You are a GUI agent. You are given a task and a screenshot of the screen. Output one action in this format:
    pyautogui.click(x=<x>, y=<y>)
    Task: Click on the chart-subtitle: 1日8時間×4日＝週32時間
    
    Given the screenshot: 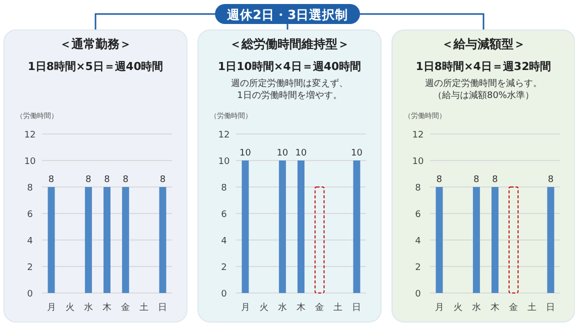 What is the action you would take?
    pyautogui.click(x=484, y=66)
    